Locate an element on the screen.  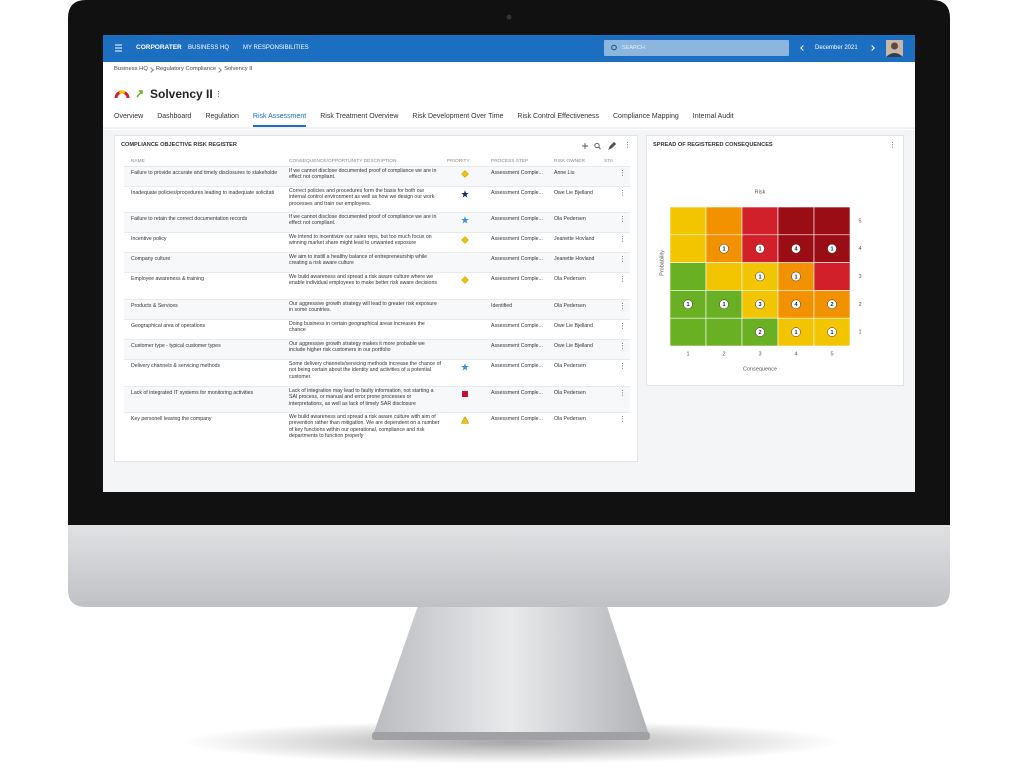
risk-name: Key personell leaving the company is located at coordinates (171, 419).